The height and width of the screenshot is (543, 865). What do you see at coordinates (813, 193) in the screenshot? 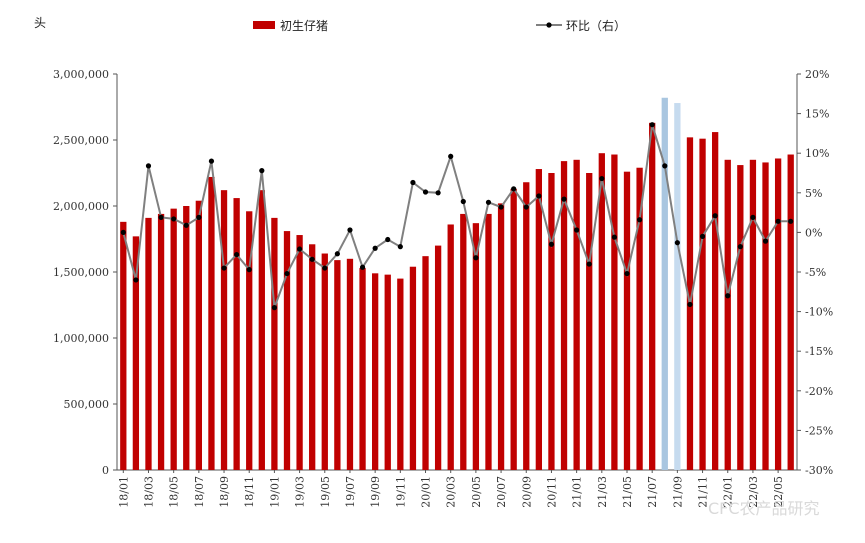
I see `y-right-tick-label: 5%` at bounding box center [813, 193].